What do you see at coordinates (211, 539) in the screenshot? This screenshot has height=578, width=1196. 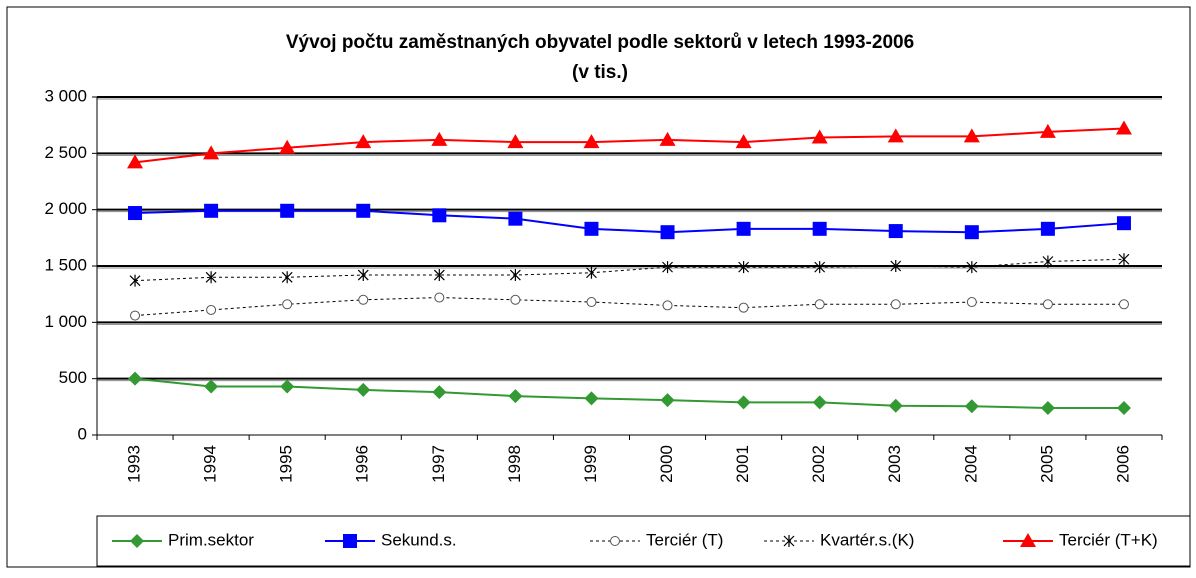 I see `legend-label: Prim.sektor` at bounding box center [211, 539].